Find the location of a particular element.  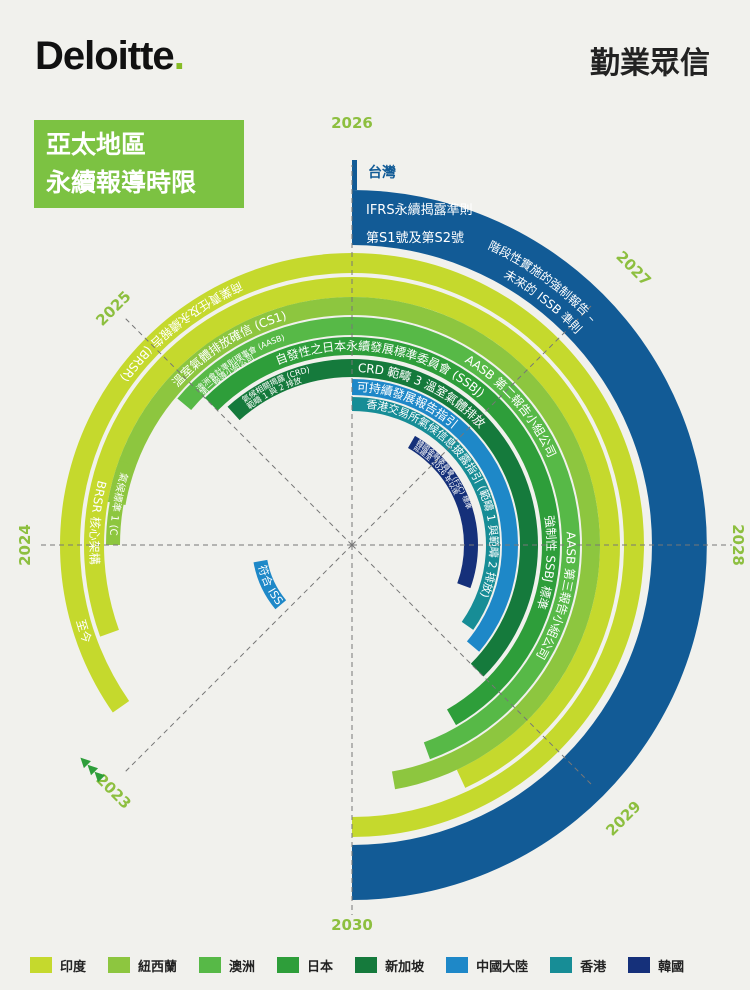

band-korea is located at coordinates (443, 512).